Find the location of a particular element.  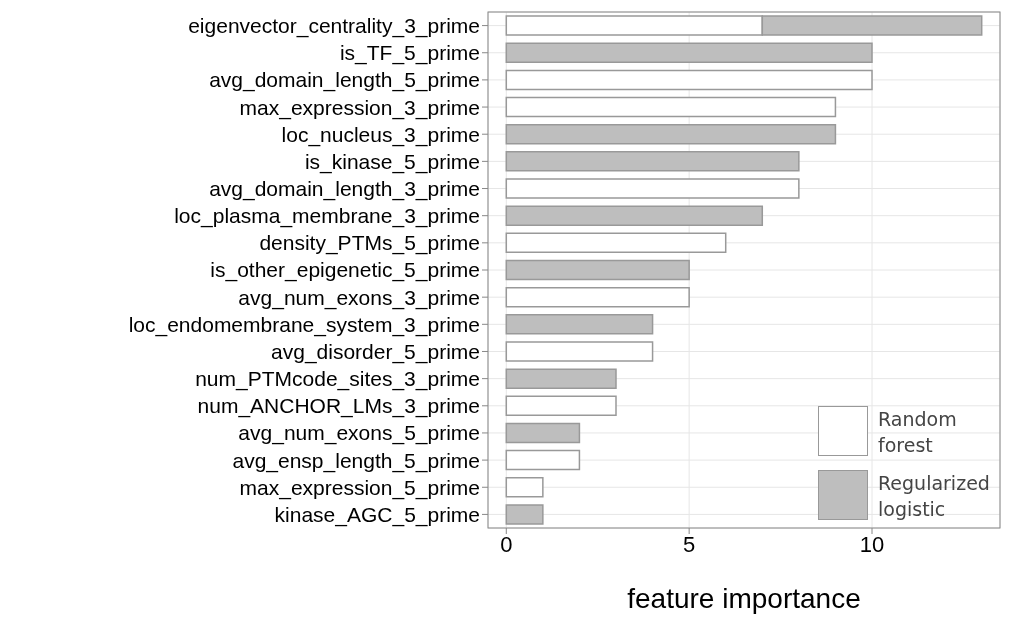

x-axis-title: feature importance is located at coordinates (744, 598).